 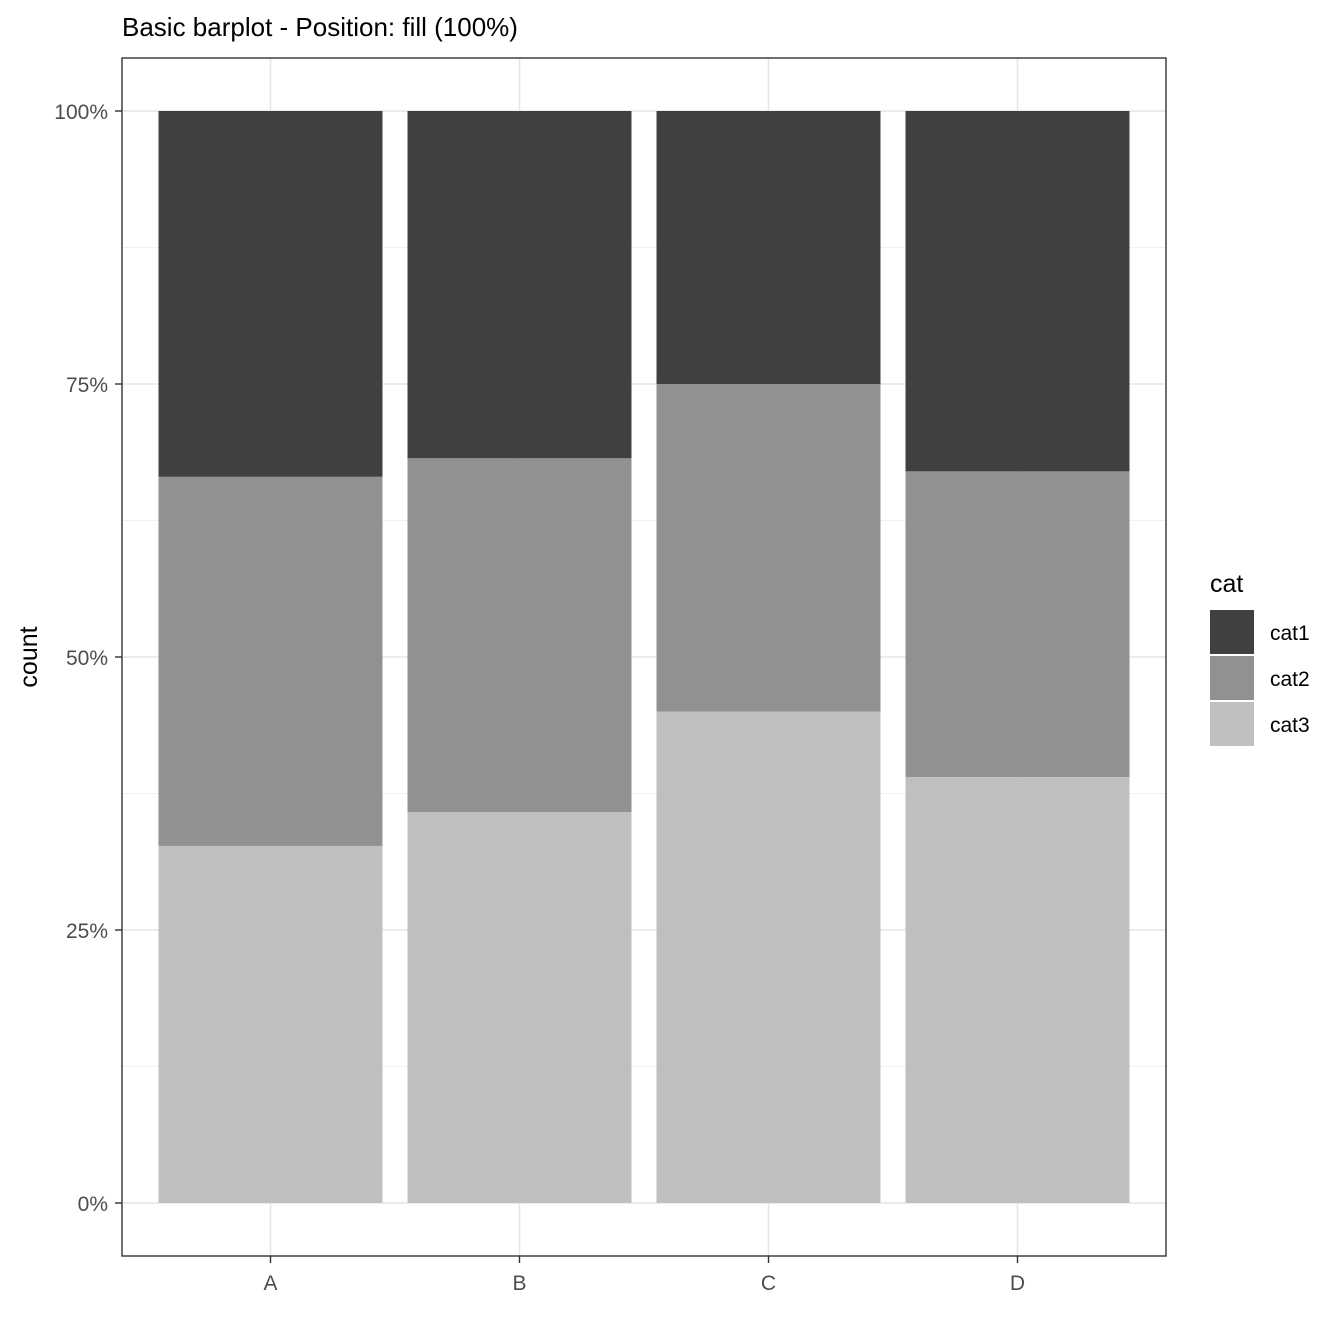 I want to click on x-tick-label: D, so click(x=1017, y=1283).